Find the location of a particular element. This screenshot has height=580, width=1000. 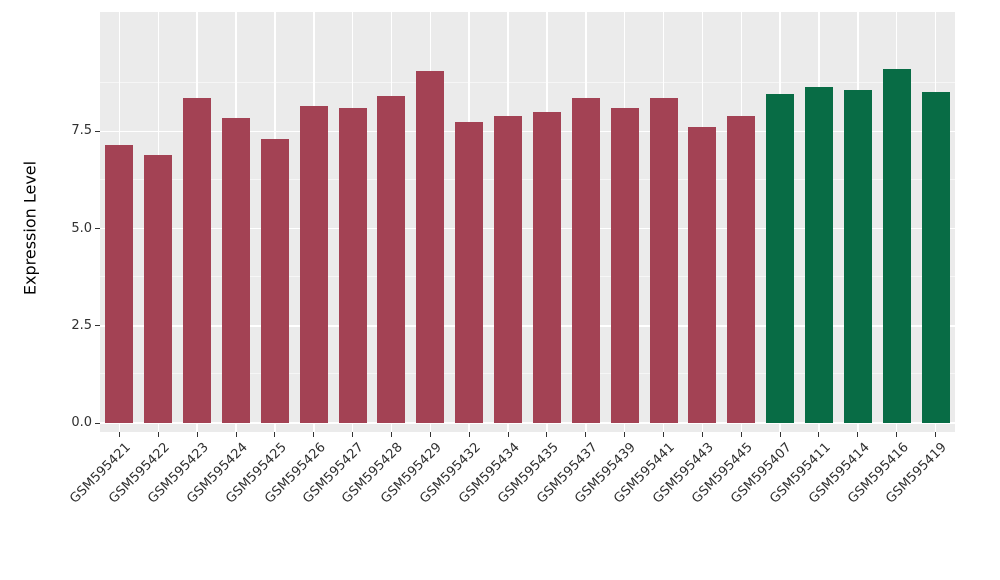

y-tick-label: 0.0 is located at coordinates (81, 422).